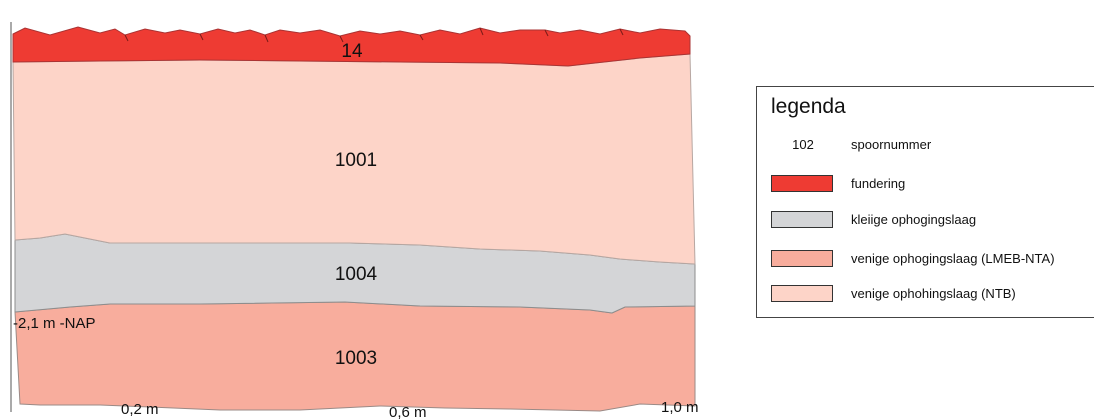  What do you see at coordinates (374, 35) in the screenshot?
I see `foundation-notches` at bounding box center [374, 35].